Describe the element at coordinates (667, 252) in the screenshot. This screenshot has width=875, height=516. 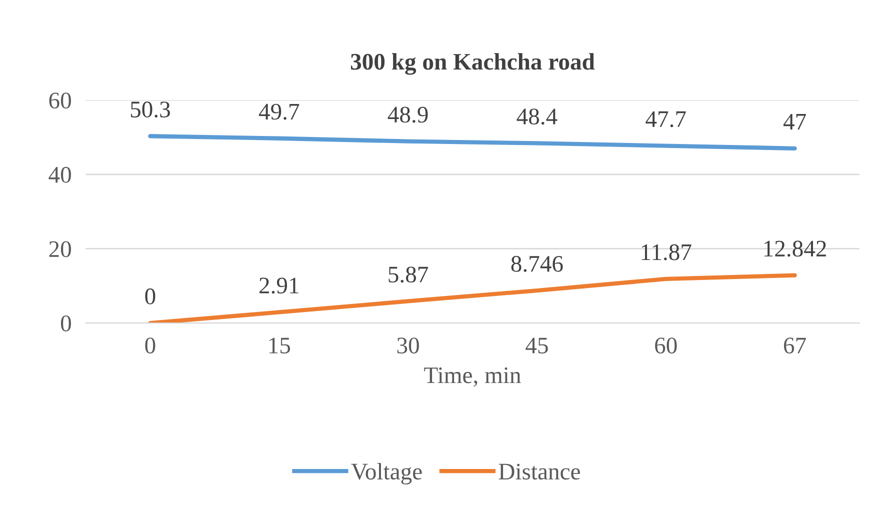
I see `data-label: 11.87` at that location.